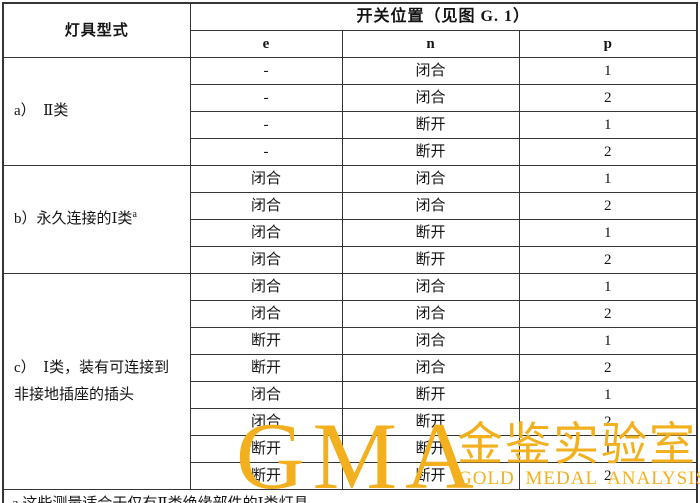 The height and width of the screenshot is (503, 700). I want to click on col-header-e: e, so click(266, 44).